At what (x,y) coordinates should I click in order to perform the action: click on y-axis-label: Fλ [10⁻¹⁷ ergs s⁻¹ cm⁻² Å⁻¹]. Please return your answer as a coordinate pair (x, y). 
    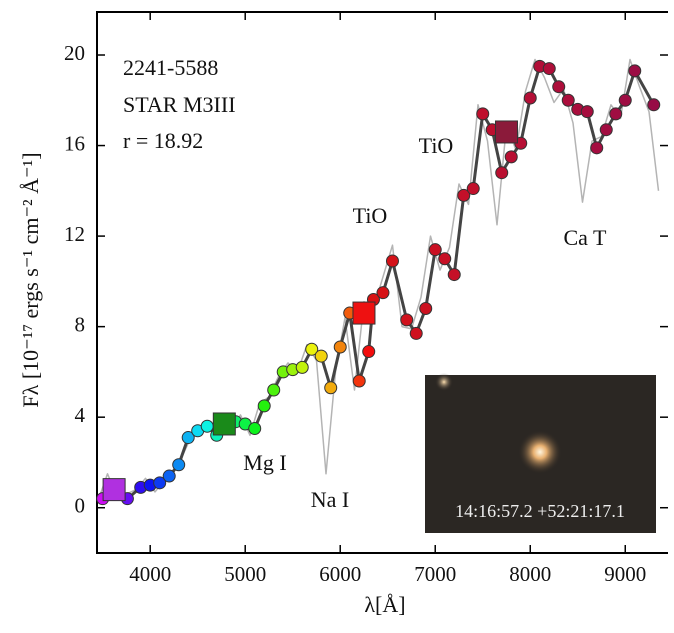
    Looking at the image, I should click on (30, 279).